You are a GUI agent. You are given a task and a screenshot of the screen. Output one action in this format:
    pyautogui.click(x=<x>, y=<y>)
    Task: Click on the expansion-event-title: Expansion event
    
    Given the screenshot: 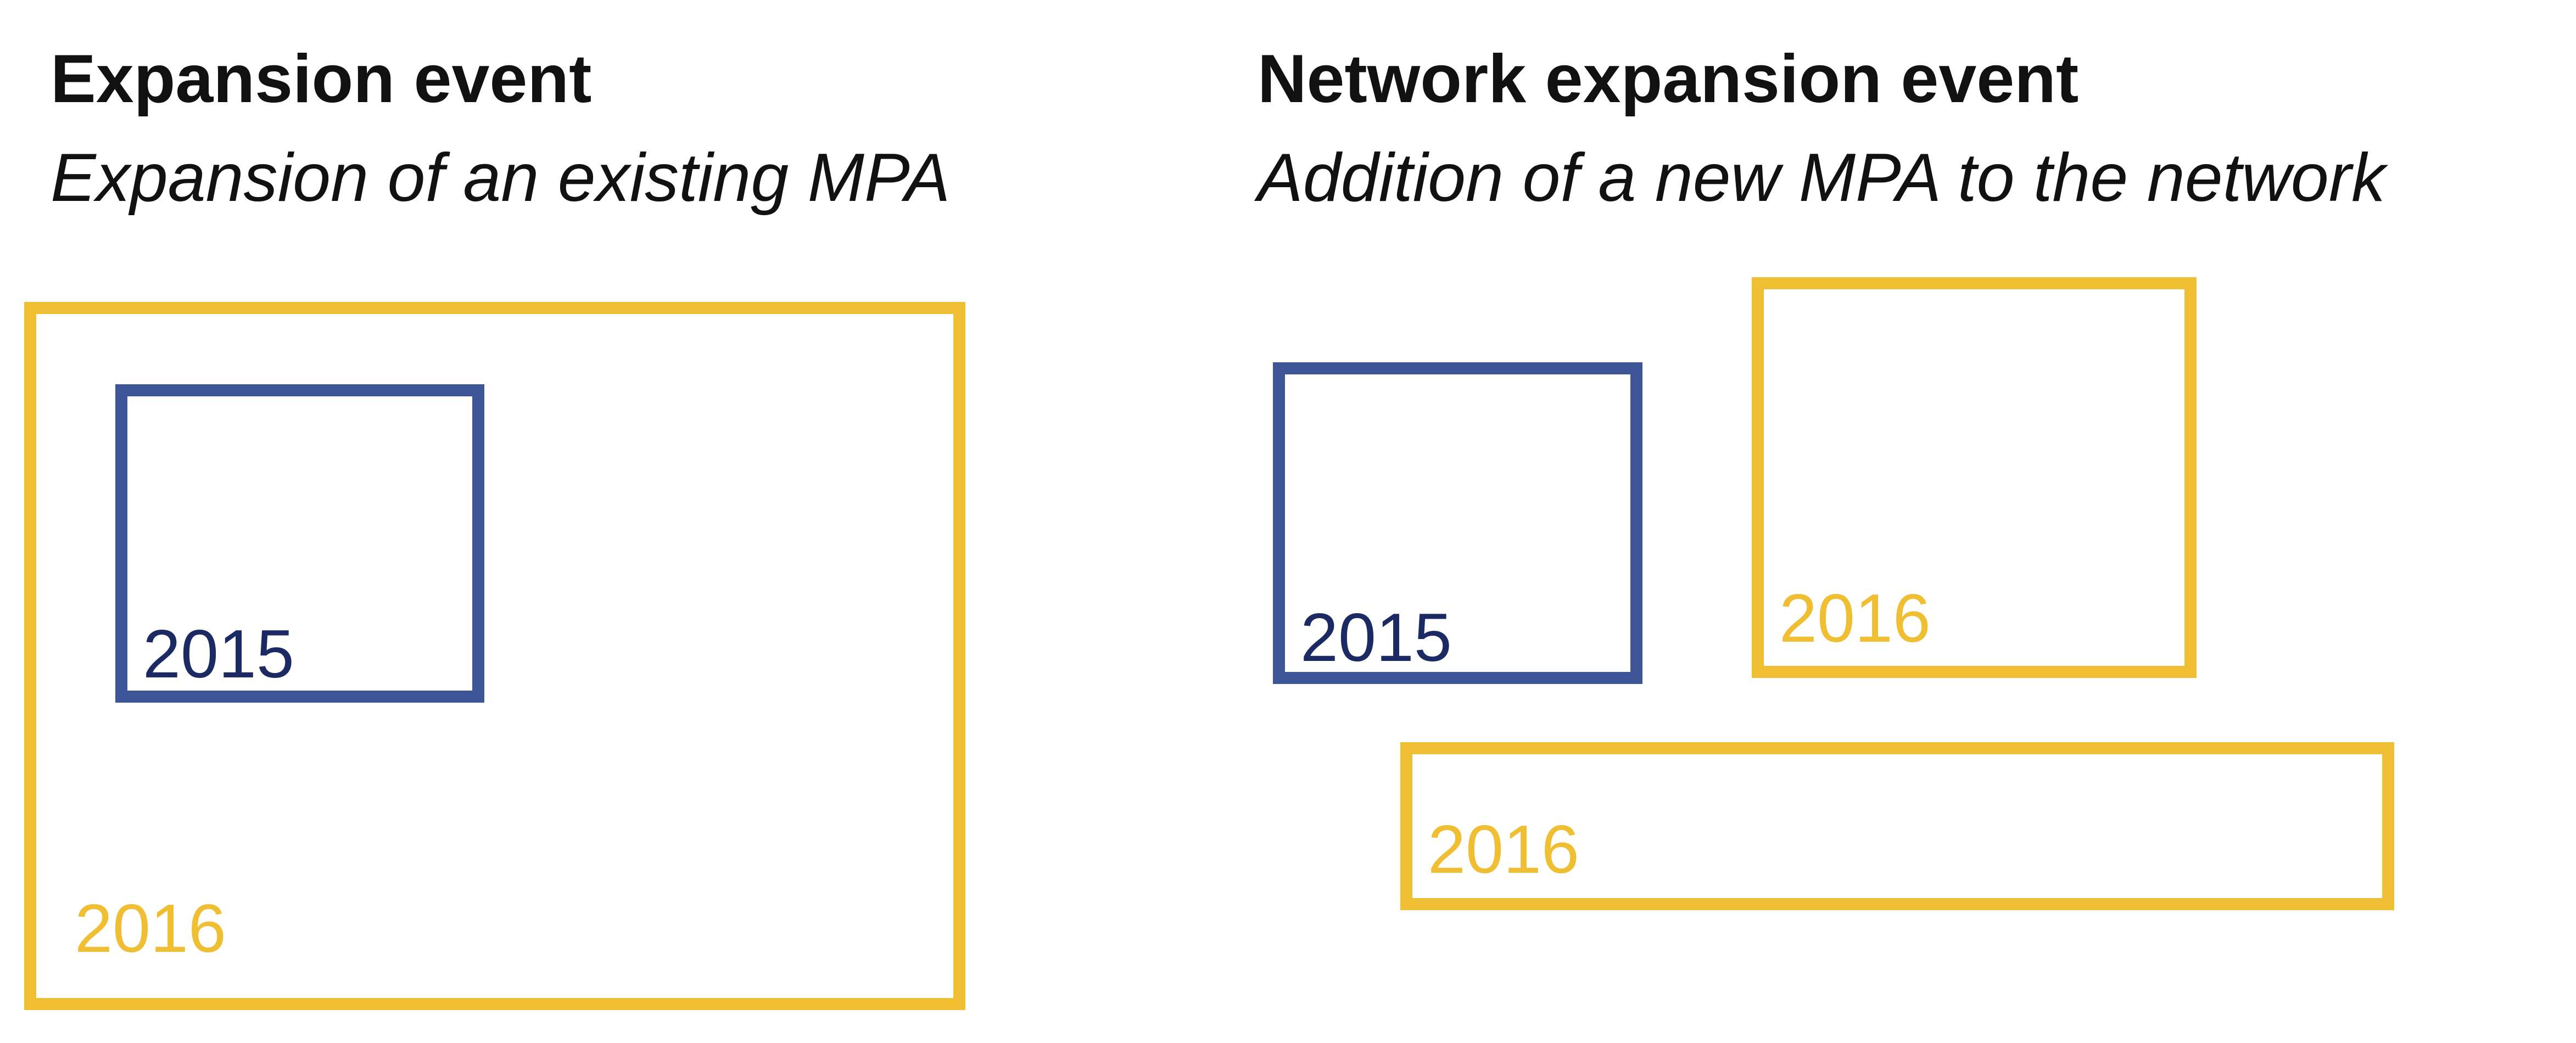 What is the action you would take?
    pyautogui.click(x=322, y=79)
    